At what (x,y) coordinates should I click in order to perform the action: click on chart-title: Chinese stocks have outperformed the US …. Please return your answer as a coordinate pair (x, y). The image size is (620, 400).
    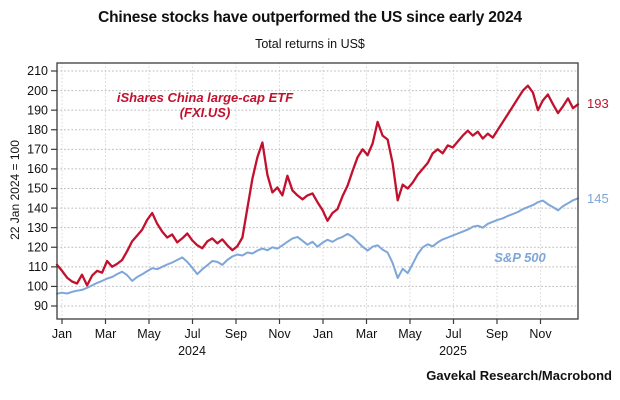
    Looking at the image, I should click on (310, 17).